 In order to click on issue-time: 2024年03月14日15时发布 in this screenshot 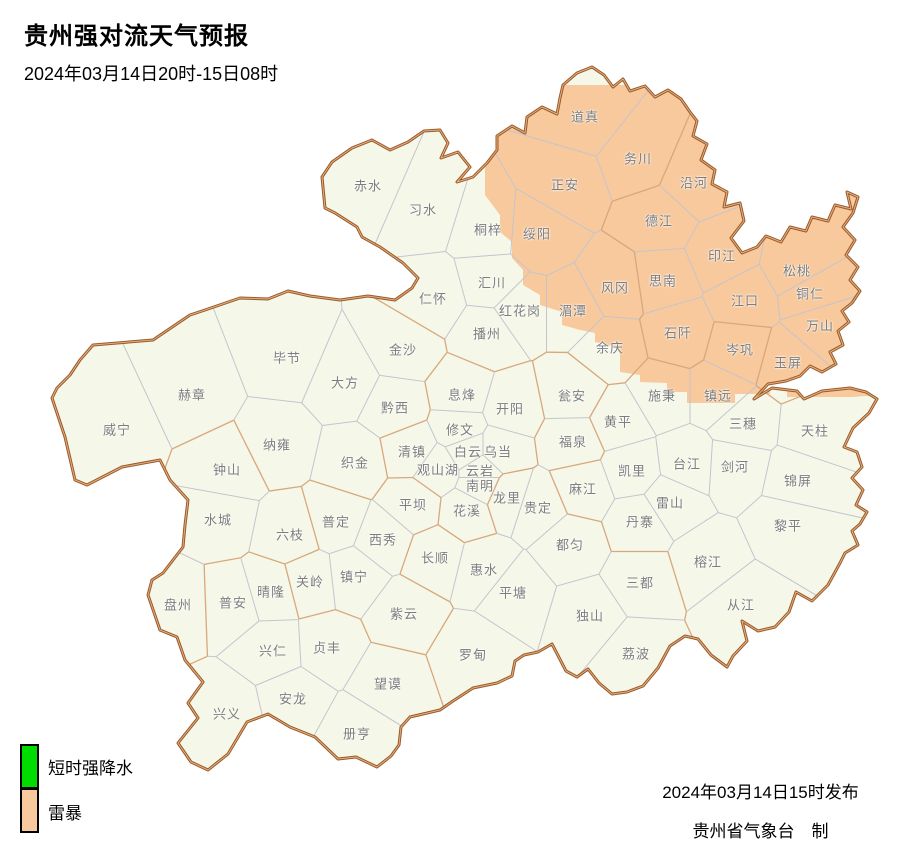, I will do `click(760, 792)`.